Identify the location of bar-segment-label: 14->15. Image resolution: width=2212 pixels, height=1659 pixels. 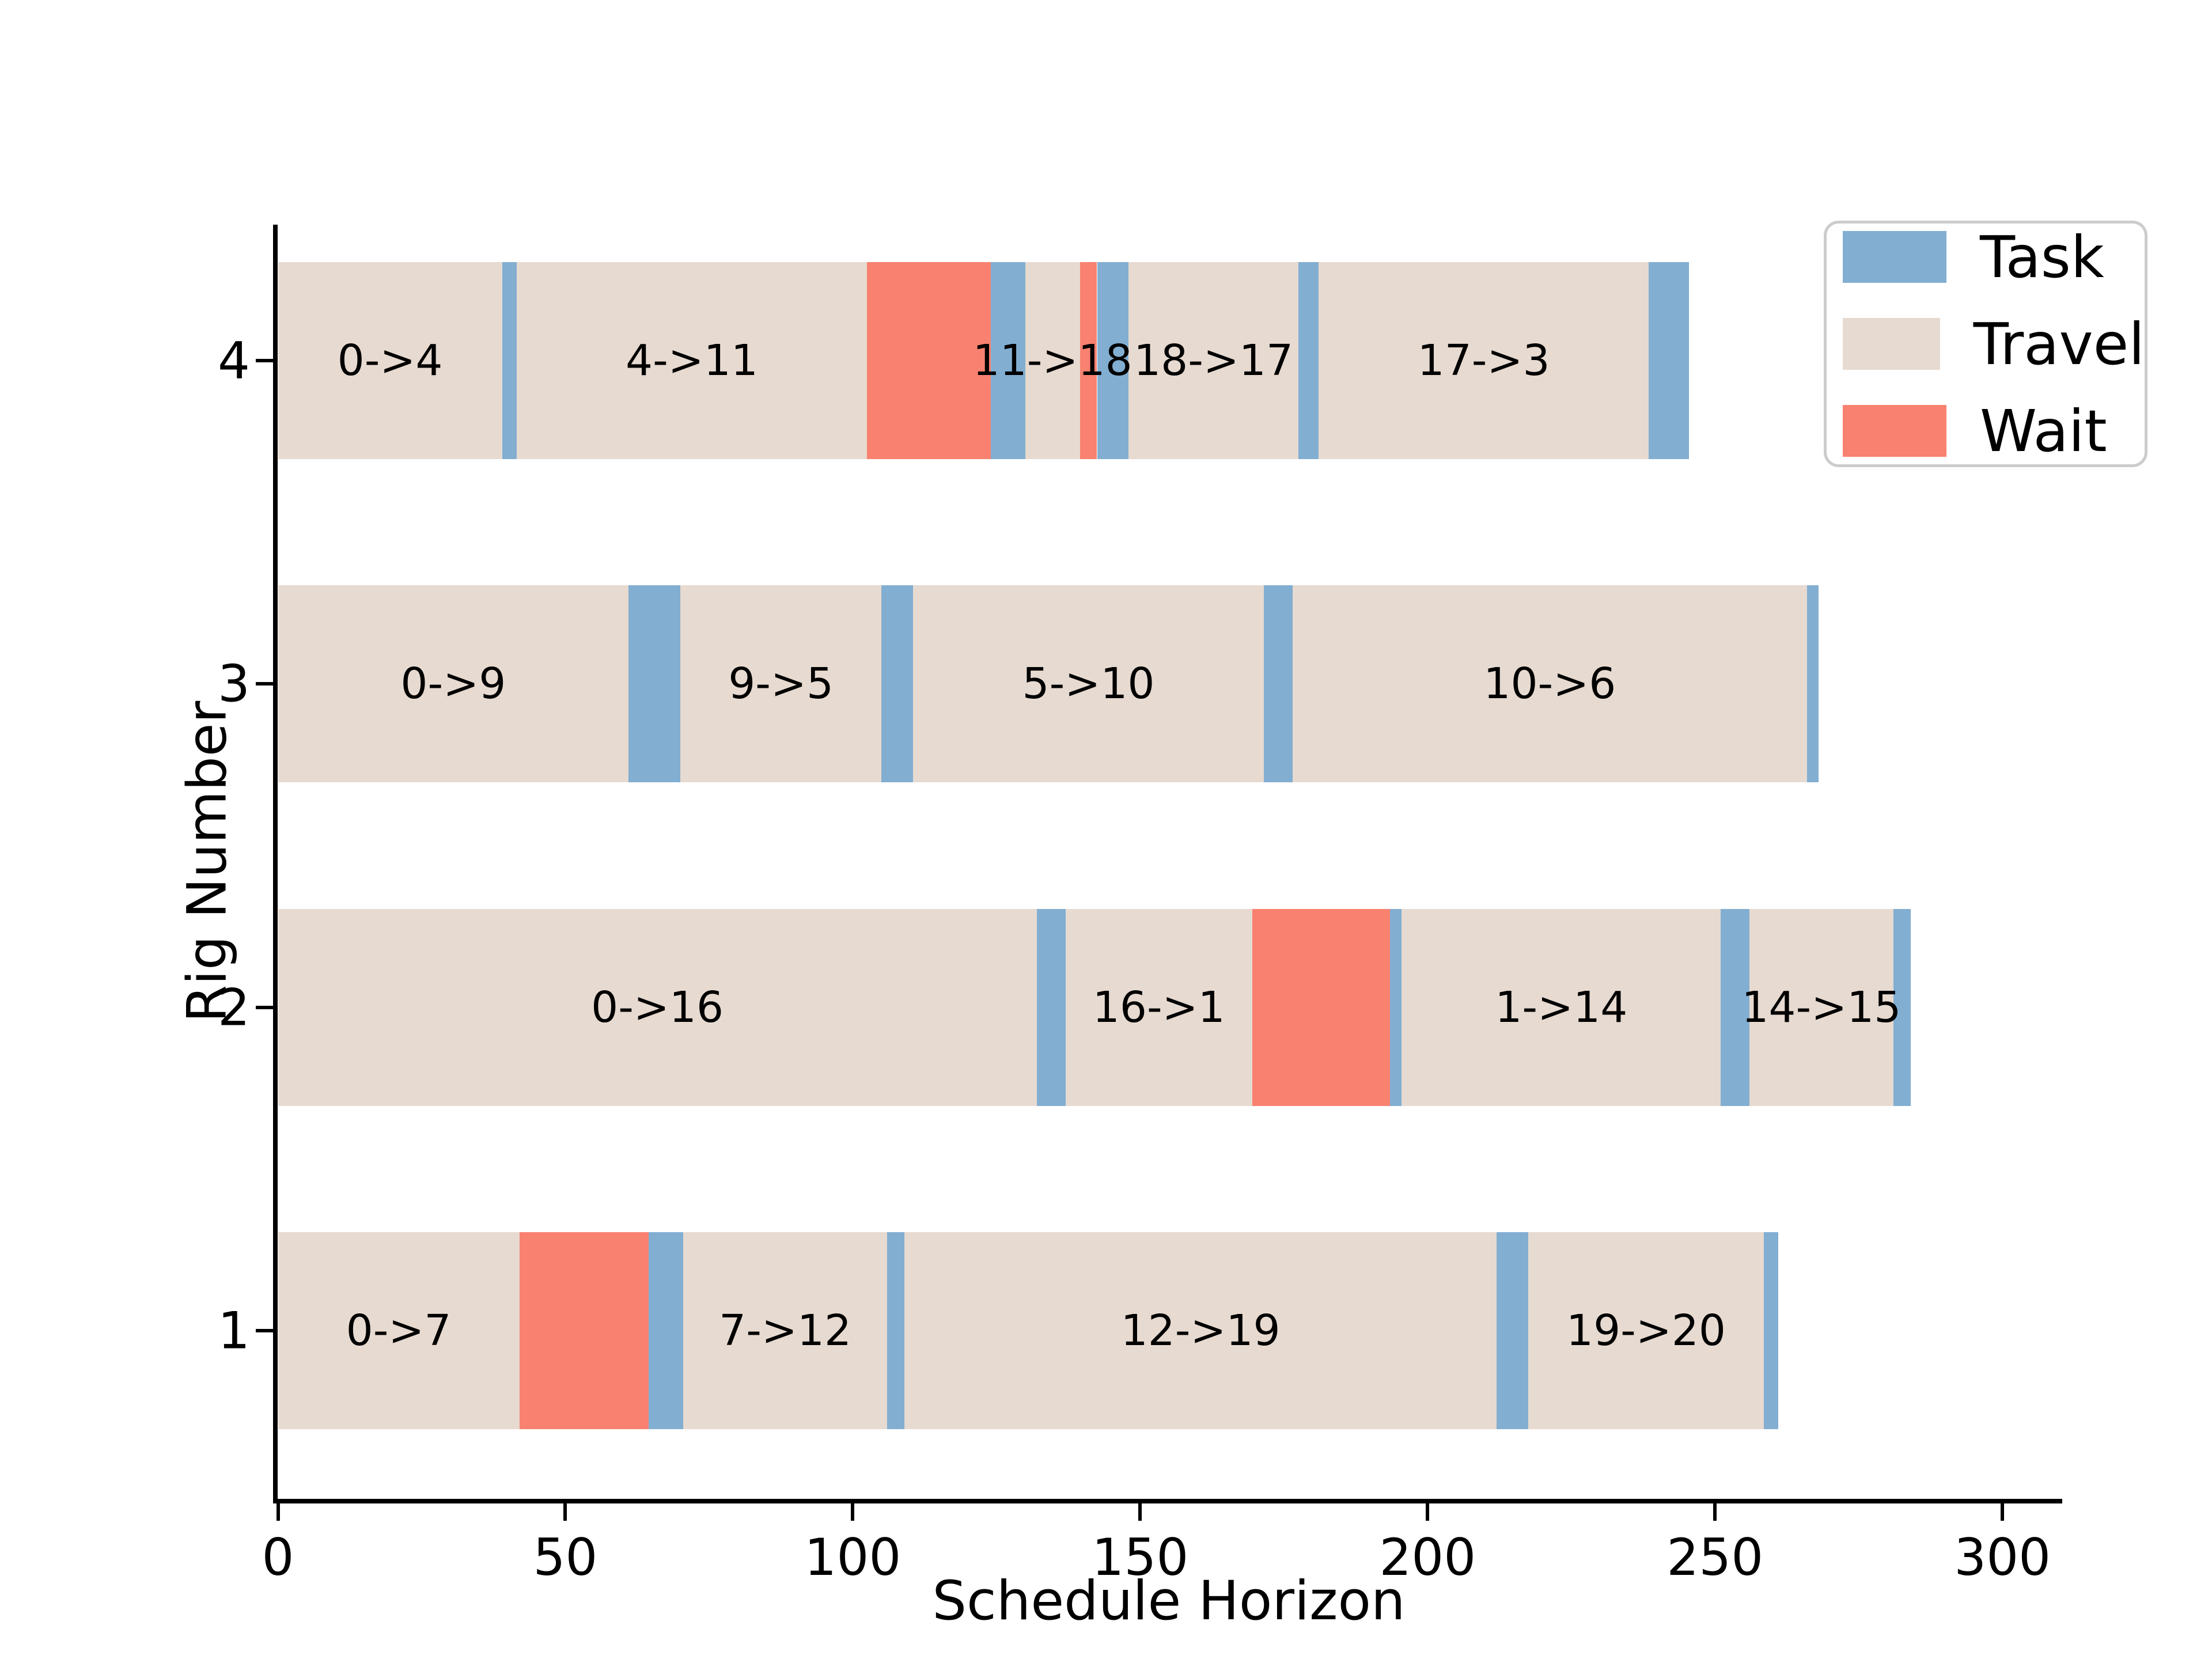
(1821, 1007).